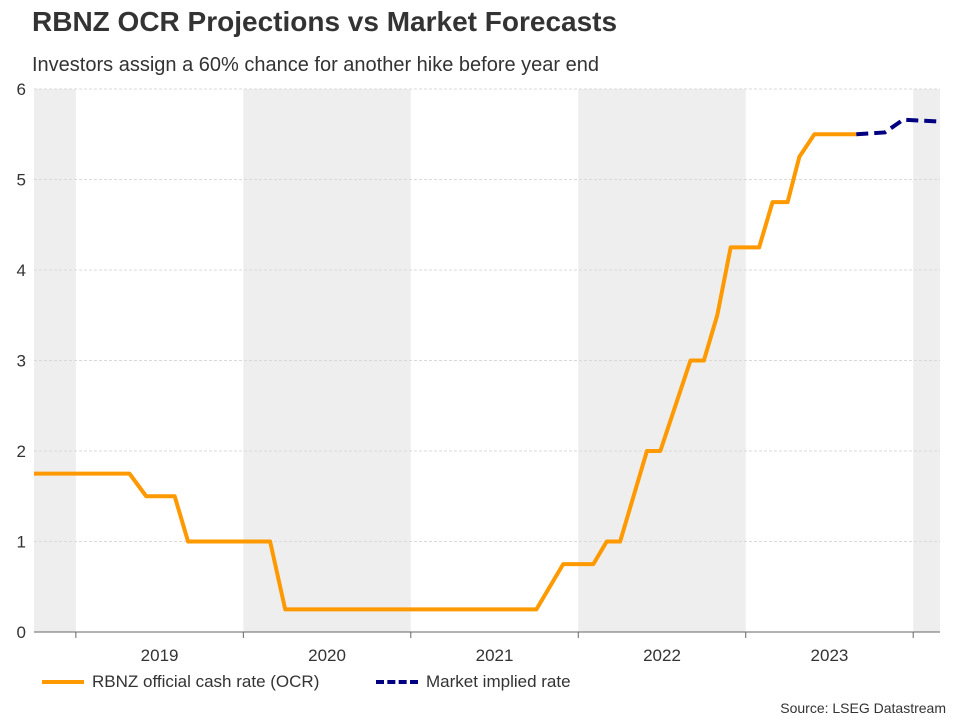 The height and width of the screenshot is (720, 960). What do you see at coordinates (898, 127) in the screenshot?
I see `market-implied-line` at bounding box center [898, 127].